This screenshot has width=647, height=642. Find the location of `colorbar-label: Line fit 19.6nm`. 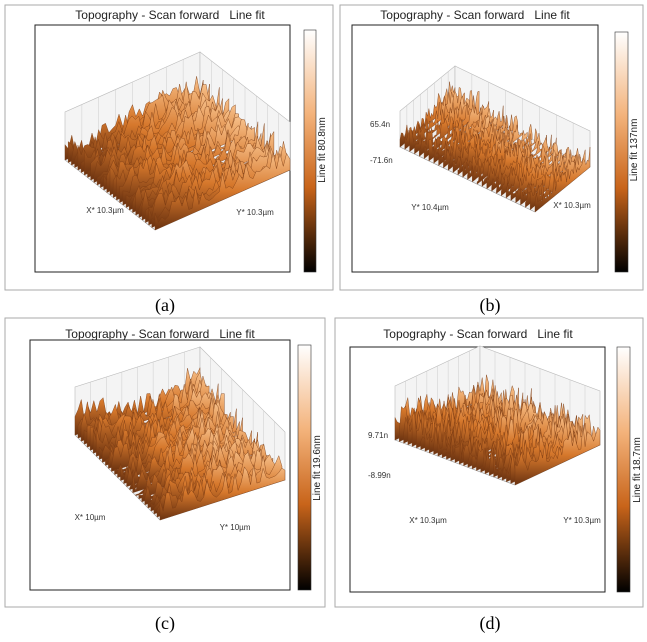

colorbar-label: Line fit 19.6nm is located at coordinates (317, 468).